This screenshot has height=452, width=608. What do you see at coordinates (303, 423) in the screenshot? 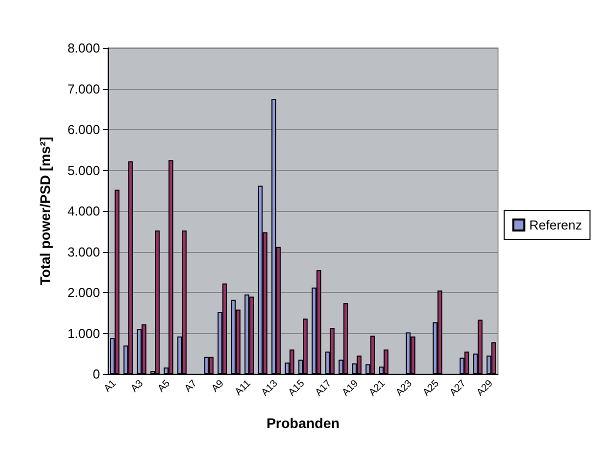
I see `x-axis-title: Probanden` at bounding box center [303, 423].